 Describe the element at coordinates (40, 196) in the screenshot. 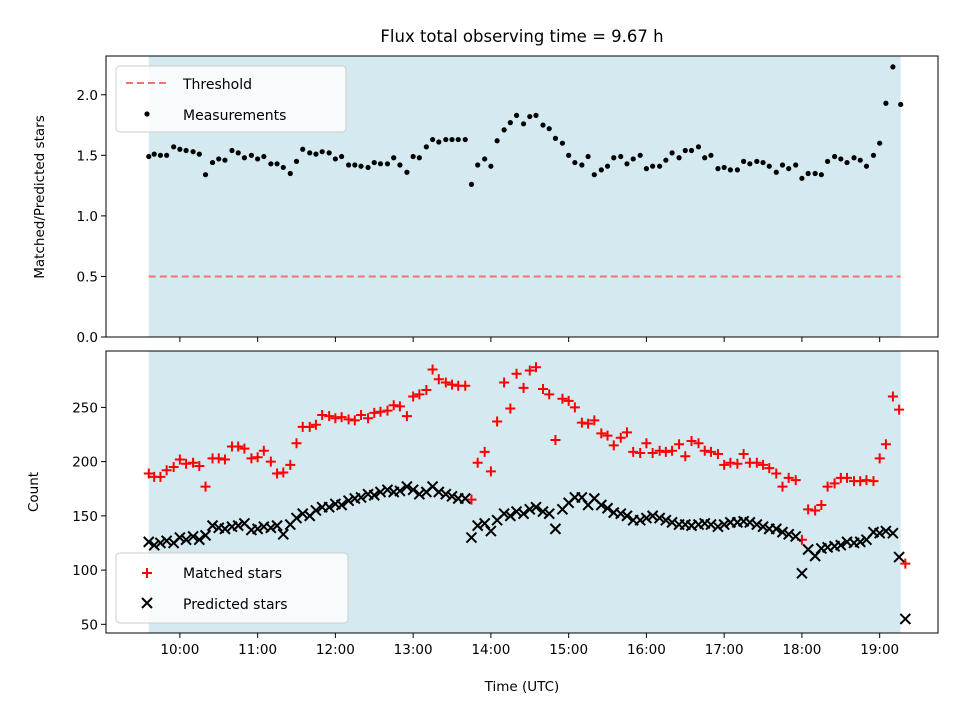

I see `ratio-y-axis-label: Matched/Predicted stars` at that location.